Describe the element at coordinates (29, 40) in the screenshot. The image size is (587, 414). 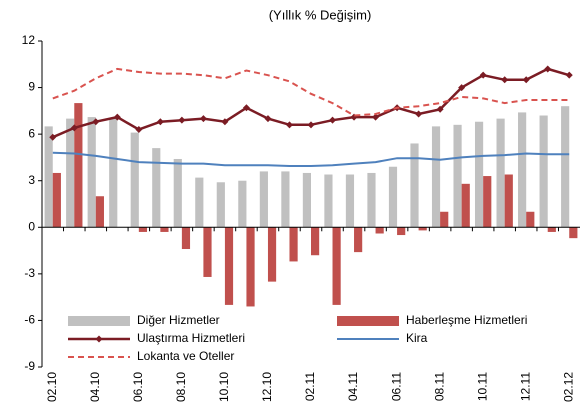
I see `y-tick-label: 12` at that location.